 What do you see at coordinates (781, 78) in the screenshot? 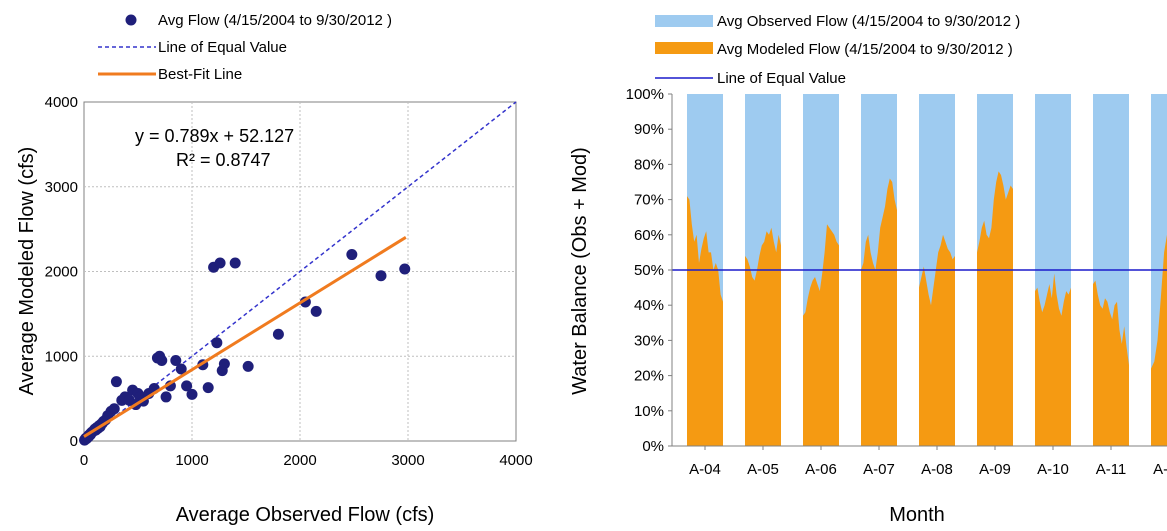
I see `legend-label-equal-value-right: Line of Equal Value` at bounding box center [781, 78].